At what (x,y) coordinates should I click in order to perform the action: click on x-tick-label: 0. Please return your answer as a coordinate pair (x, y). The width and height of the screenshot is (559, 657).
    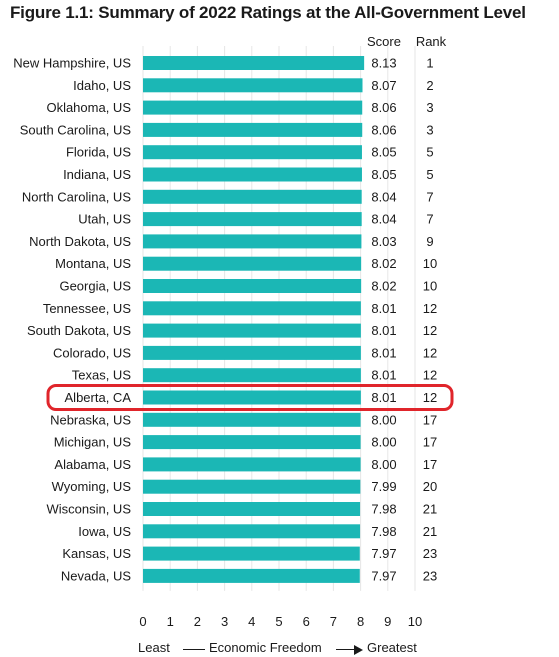
    Looking at the image, I should click on (142, 621).